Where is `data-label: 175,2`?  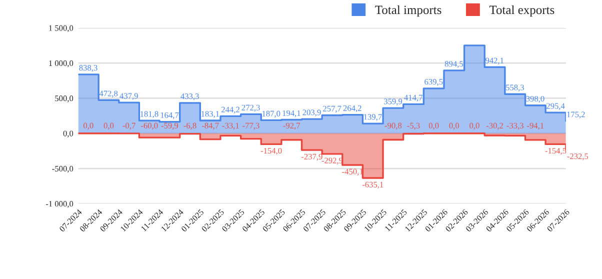 data-label: 175,2 is located at coordinates (576, 115).